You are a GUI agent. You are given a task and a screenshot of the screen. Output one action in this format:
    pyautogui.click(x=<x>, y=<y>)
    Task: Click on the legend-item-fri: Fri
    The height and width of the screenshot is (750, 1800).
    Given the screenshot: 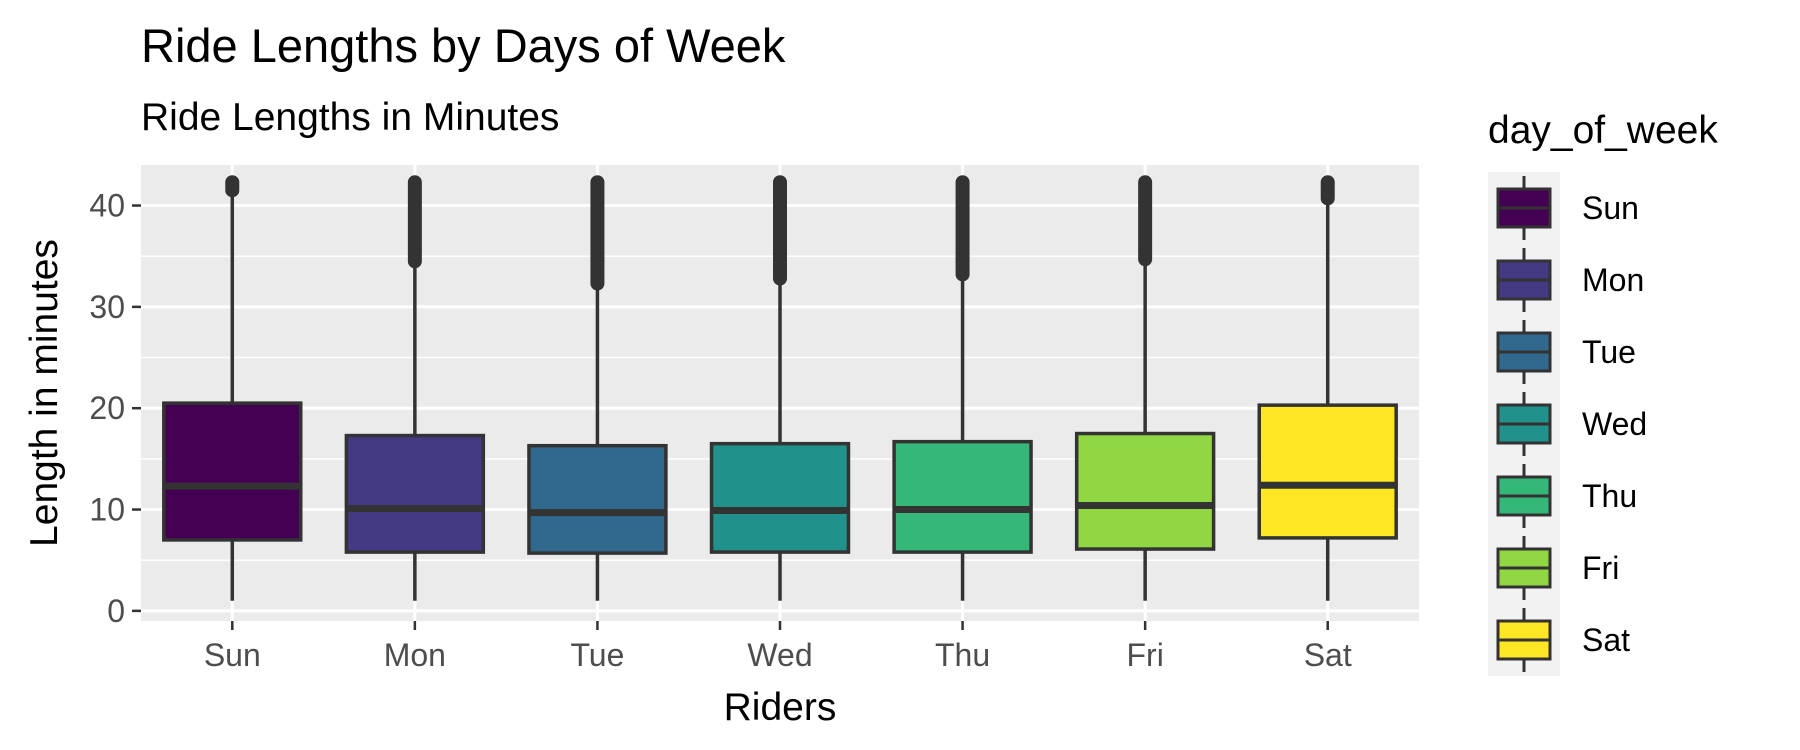 What is the action you would take?
    pyautogui.click(x=1557, y=568)
    